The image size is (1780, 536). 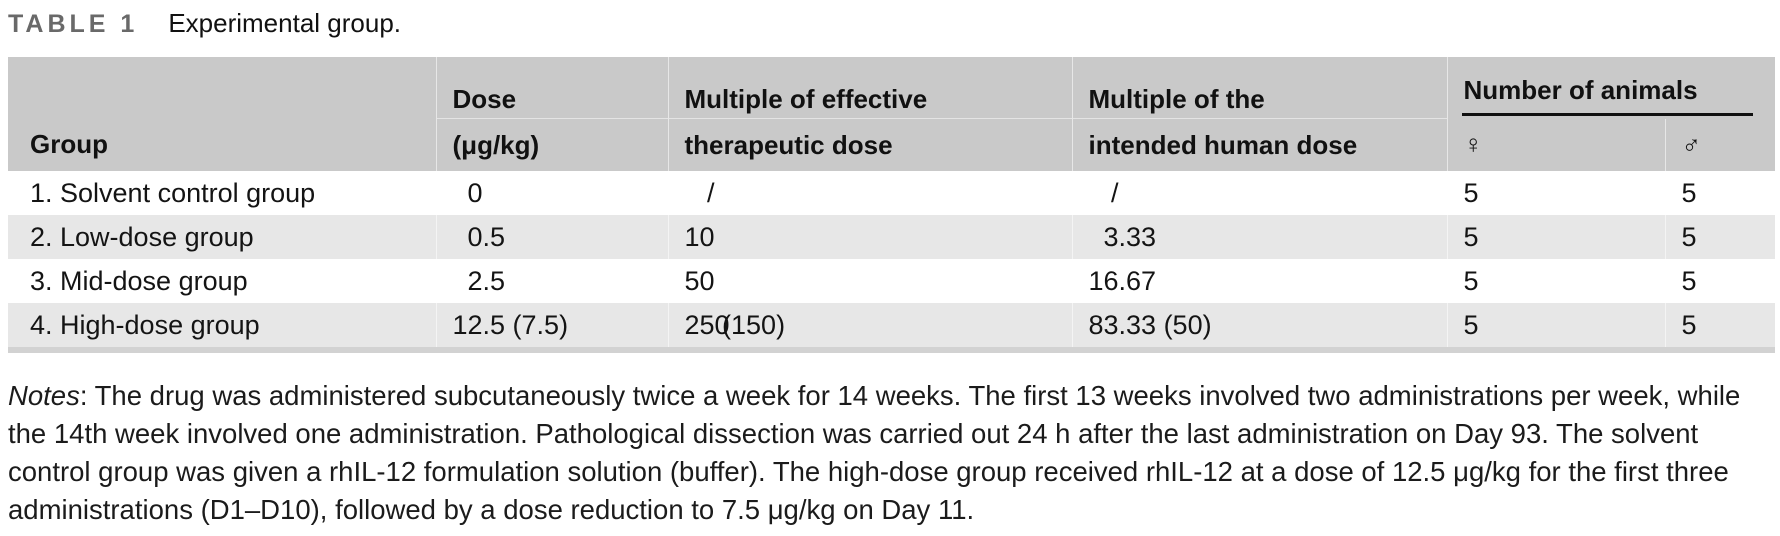 What do you see at coordinates (73, 24) in the screenshot?
I see `table-number-label: TABLE 1` at bounding box center [73, 24].